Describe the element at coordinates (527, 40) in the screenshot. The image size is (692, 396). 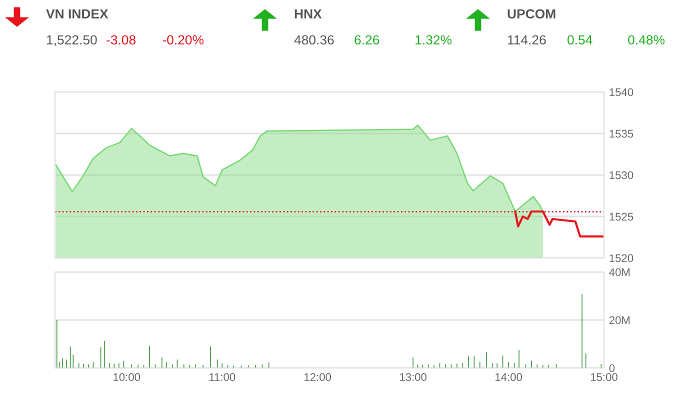
I see `text: 114.26` at that location.